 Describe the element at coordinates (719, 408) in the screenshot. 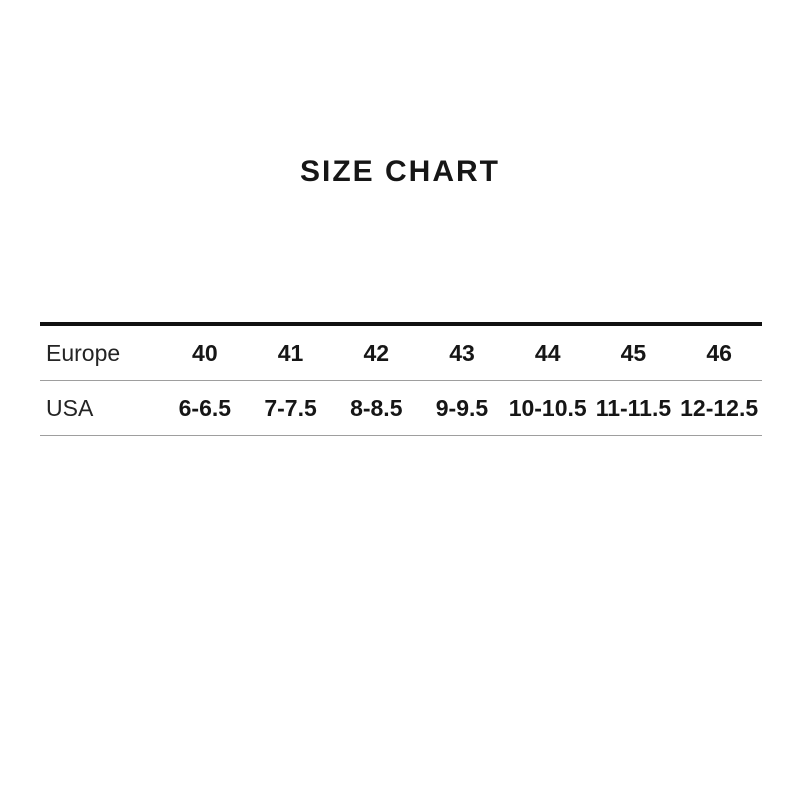

I see `usa-size-cell: 12-12.5` at that location.